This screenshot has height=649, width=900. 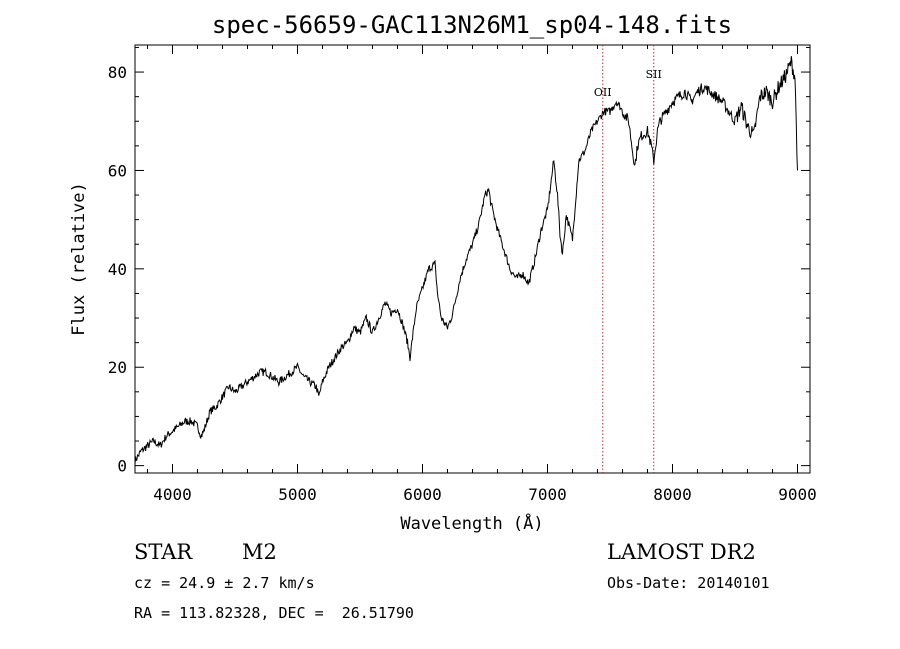 I want to click on marker-label: SII, so click(x=654, y=74).